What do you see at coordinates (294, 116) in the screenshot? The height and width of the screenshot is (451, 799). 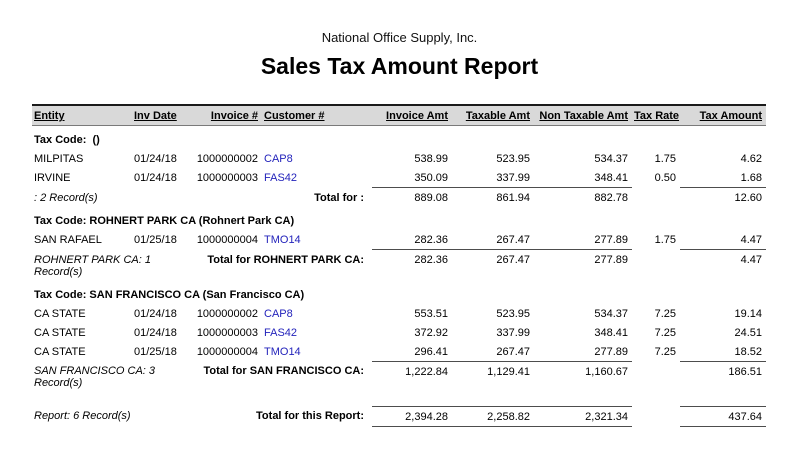 I see `column-header-customer-no: Customer #` at bounding box center [294, 116].